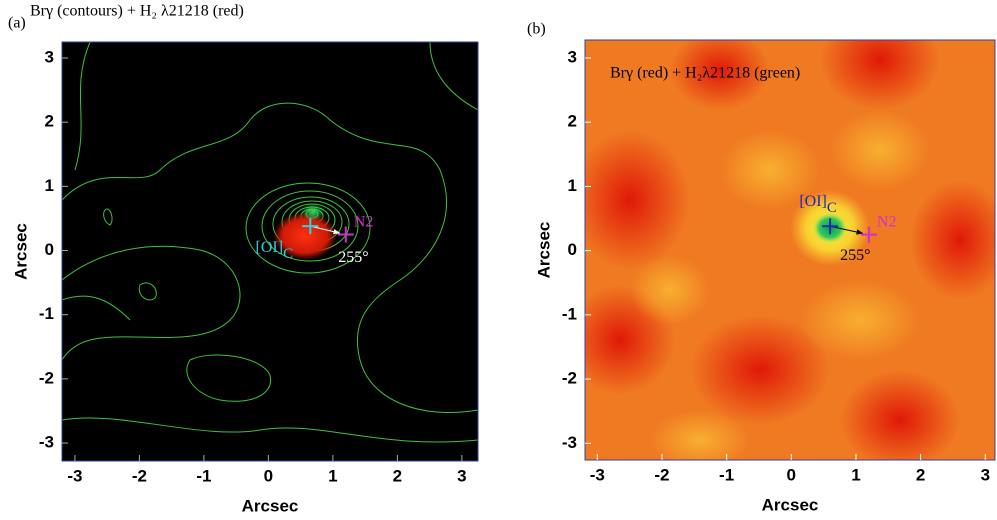  Describe the element at coordinates (536, 29) in the screenshot. I see `panel-label: (b)` at that location.